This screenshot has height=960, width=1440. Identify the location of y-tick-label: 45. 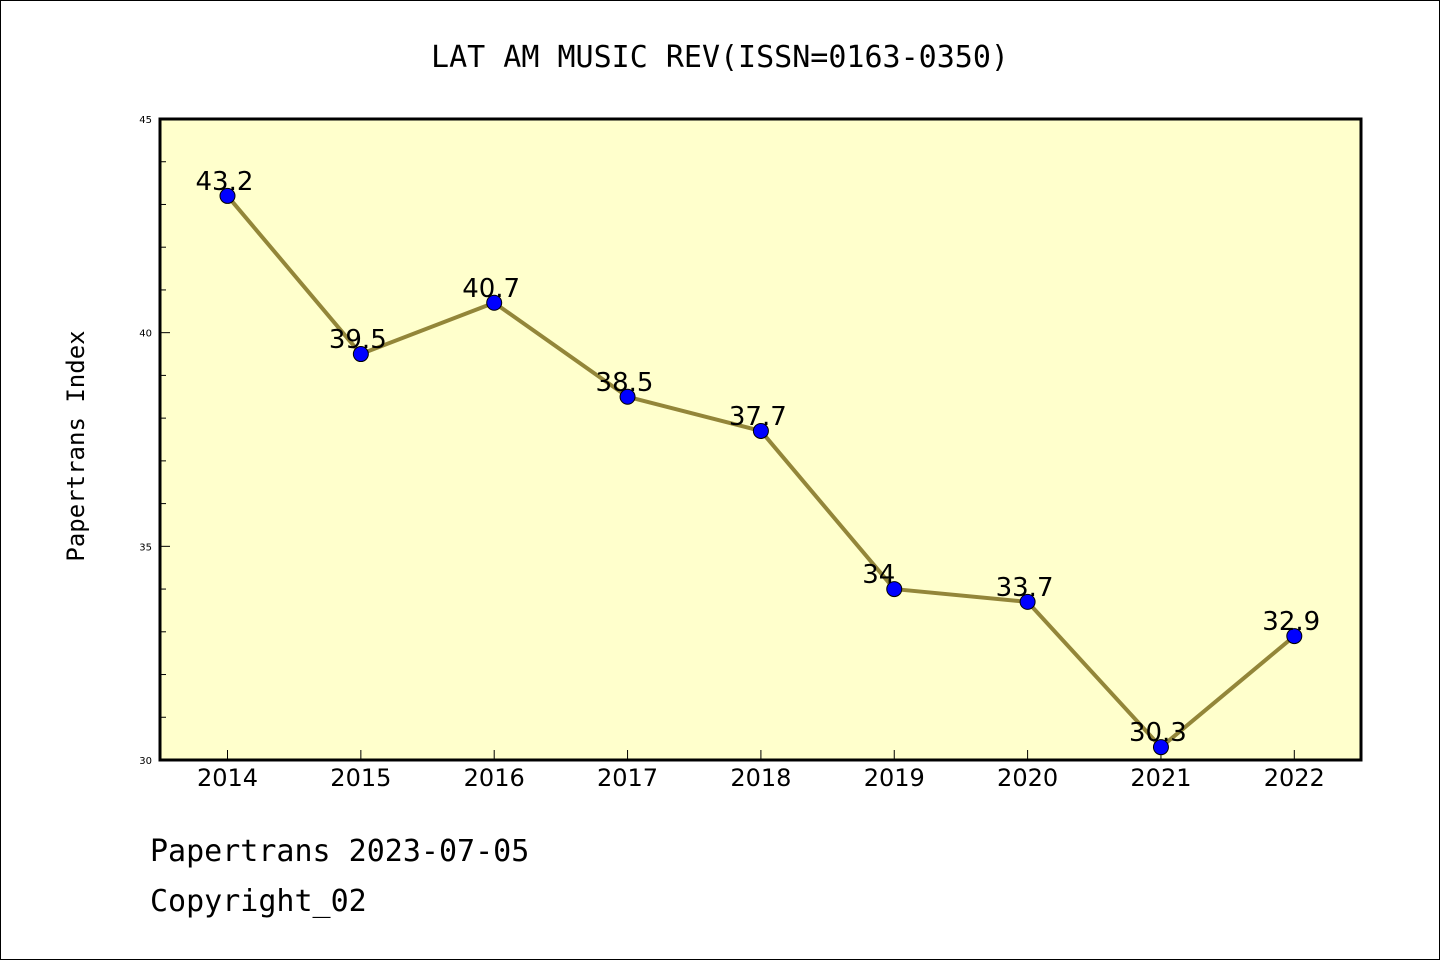
(145, 120).